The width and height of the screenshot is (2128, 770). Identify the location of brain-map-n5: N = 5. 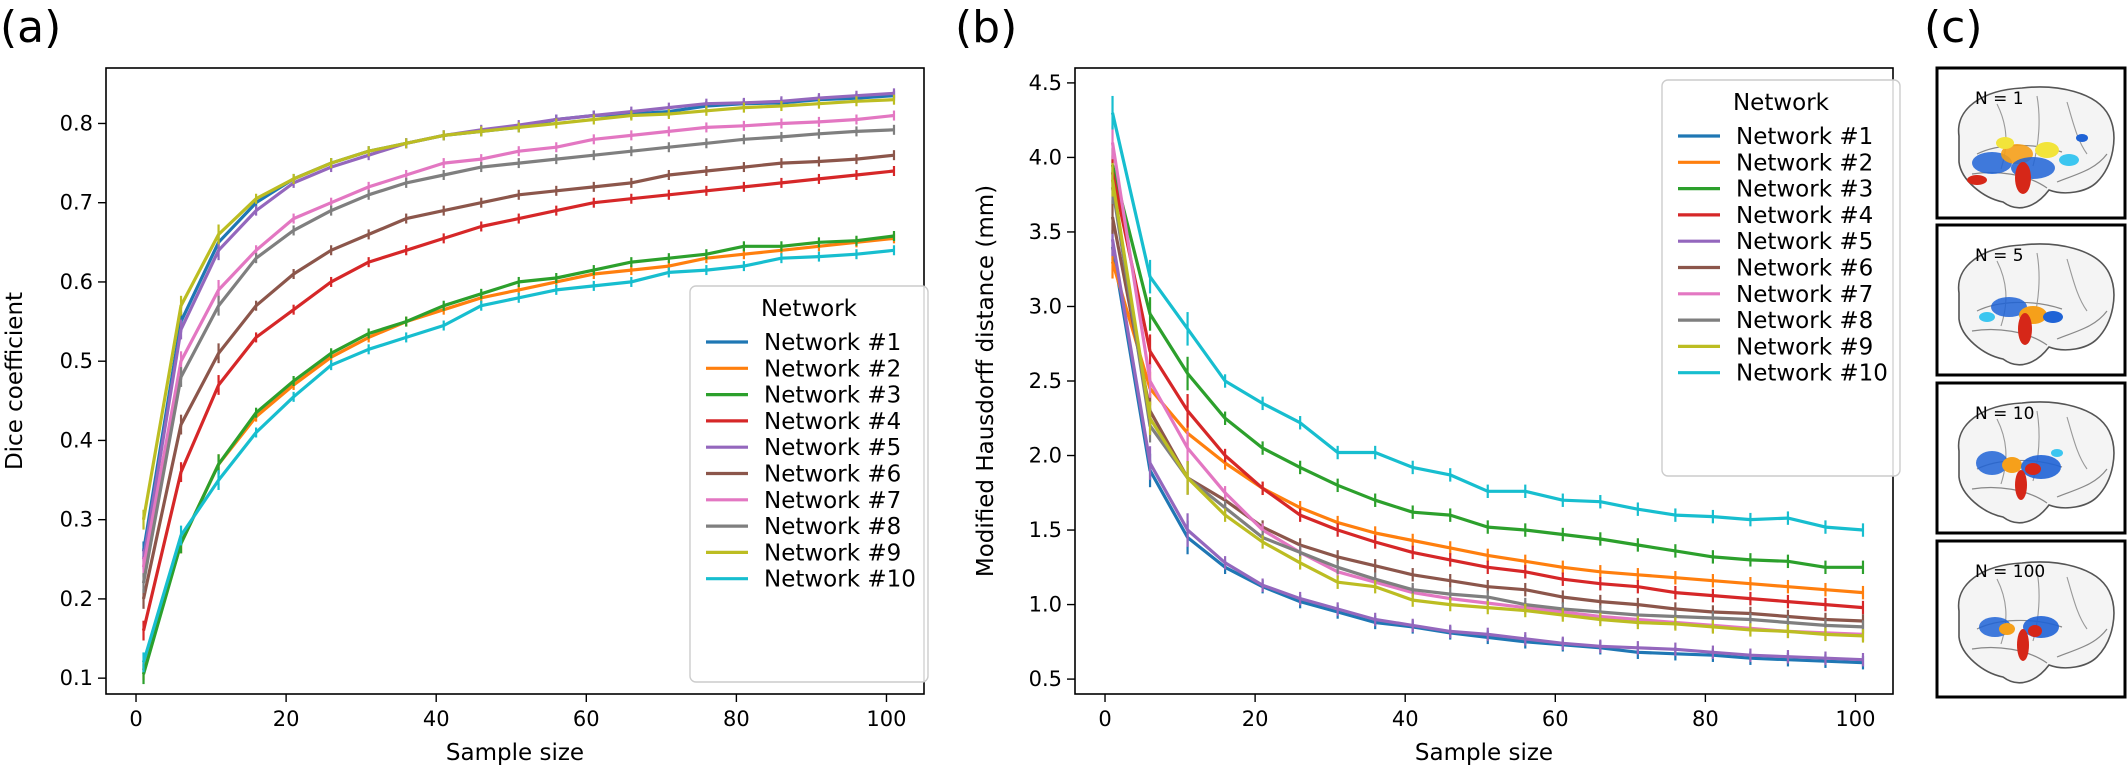
(2031, 300).